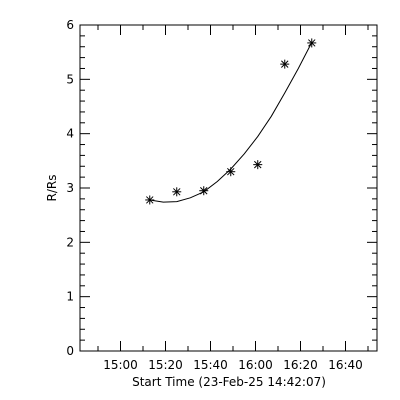 The height and width of the screenshot is (400, 400). I want to click on x-axis-label: Start Time (23-Feb-25 14:42:07), so click(229, 382).